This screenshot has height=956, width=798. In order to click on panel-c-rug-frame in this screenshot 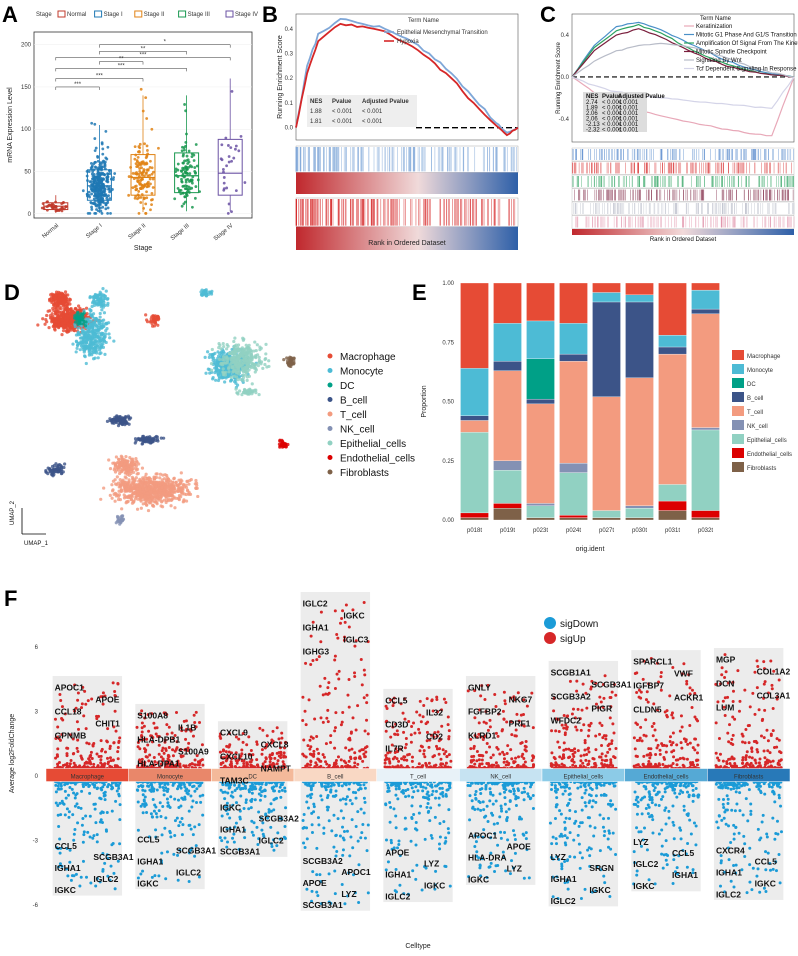, I will do `click(683, 168)`.